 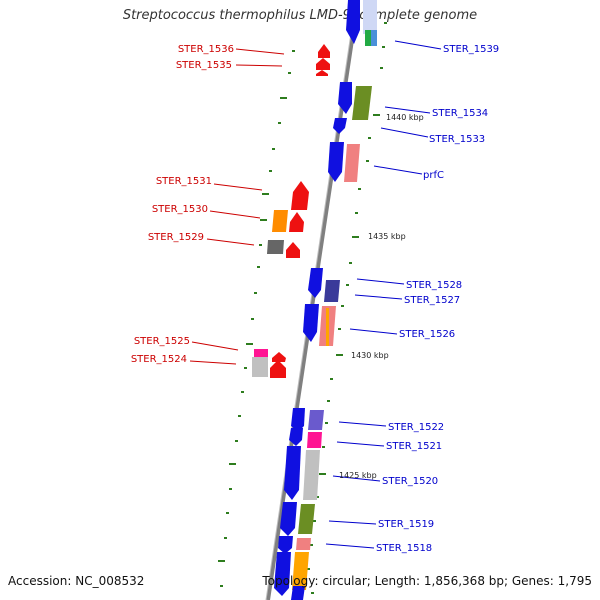 I want to click on gene-label: STER_1527, so click(x=432, y=300).